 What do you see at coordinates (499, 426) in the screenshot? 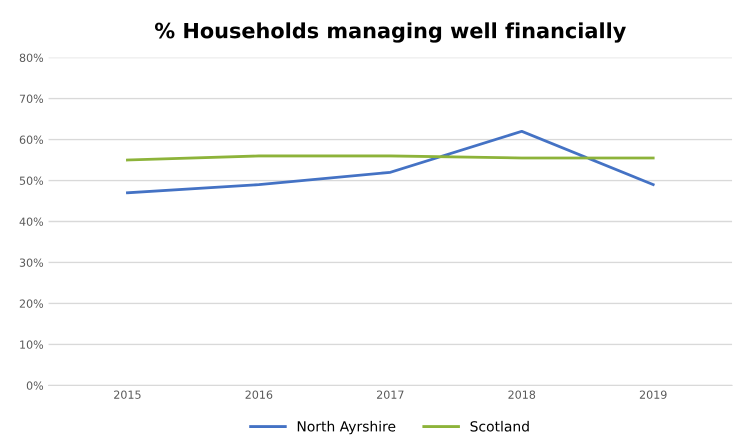
I see `legend-label: Scotland` at bounding box center [499, 426].